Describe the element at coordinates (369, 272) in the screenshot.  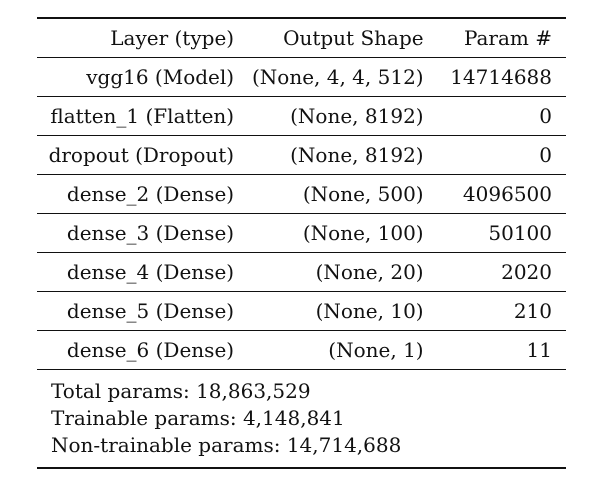
I see `output-shape-cell: (None, 20)` at that location.